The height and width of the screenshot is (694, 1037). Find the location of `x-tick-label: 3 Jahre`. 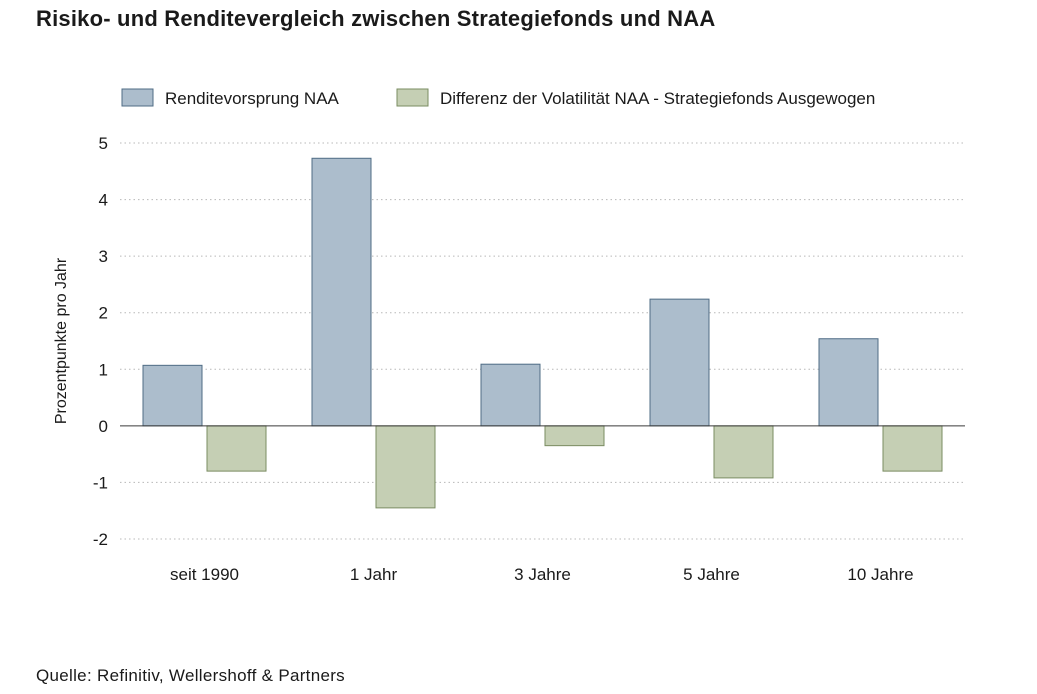

x-tick-label: 3 Jahre is located at coordinates (542, 574).